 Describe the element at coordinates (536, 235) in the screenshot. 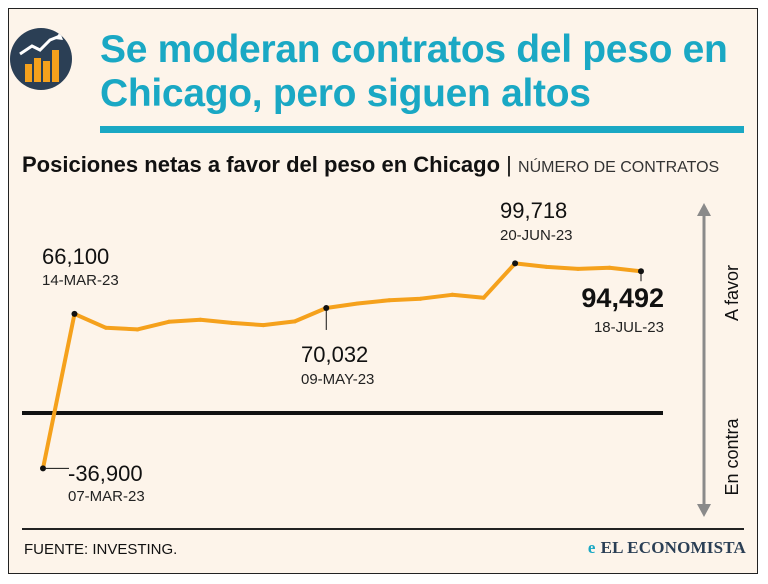

I see `data-label-date: 20-JUN-23` at that location.